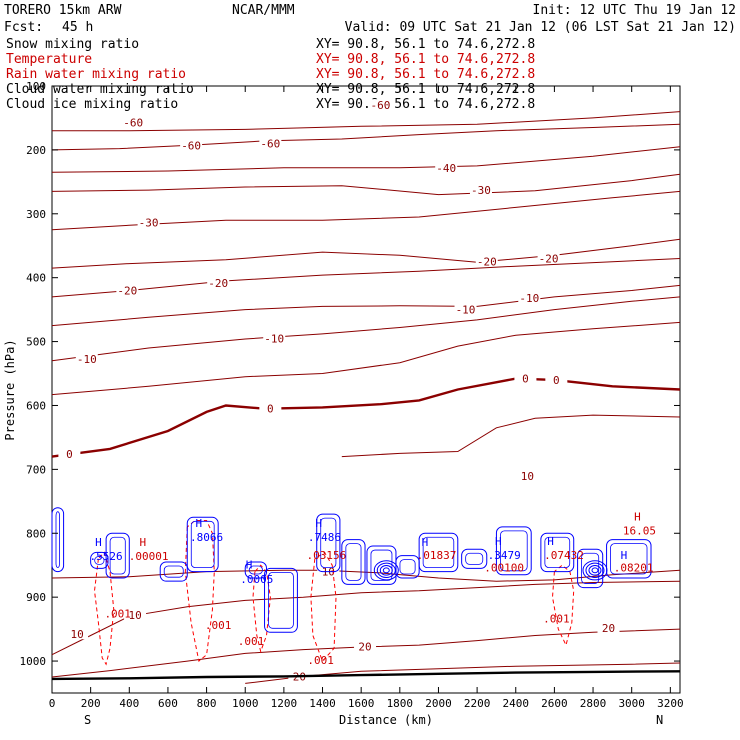 Image resolution: width=740 pixels, height=740 pixels. I want to click on forecast-hours: 45 h, so click(77, 27).